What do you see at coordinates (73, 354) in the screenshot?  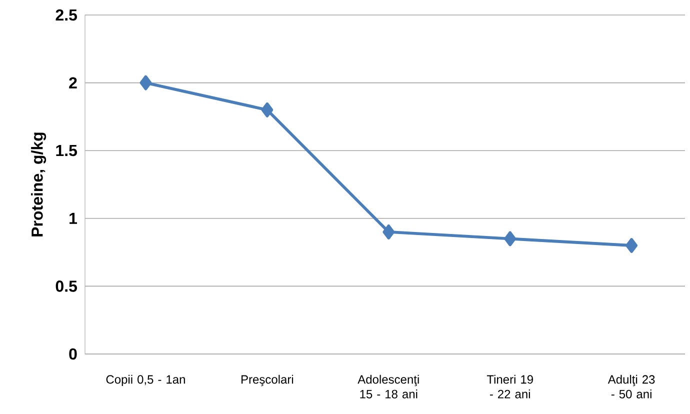 I see `y-tick-label: 0` at bounding box center [73, 354].